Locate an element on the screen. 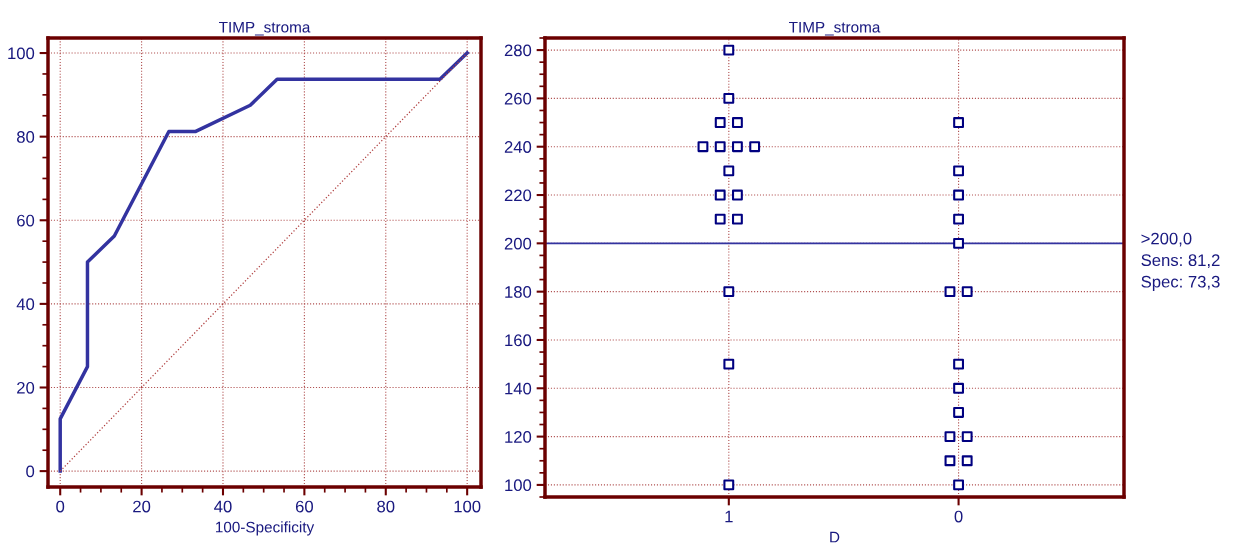  x-tick-label: 100 is located at coordinates (467, 506).